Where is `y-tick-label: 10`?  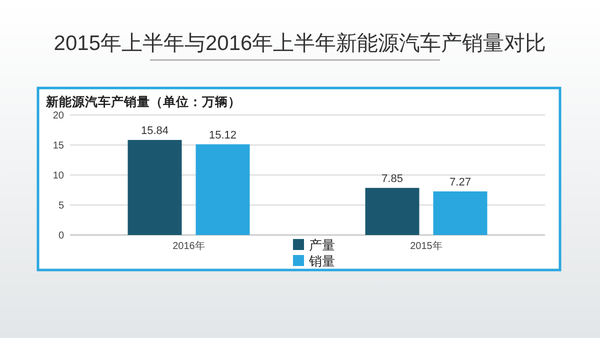 y-tick-label: 10 is located at coordinates (58, 176).